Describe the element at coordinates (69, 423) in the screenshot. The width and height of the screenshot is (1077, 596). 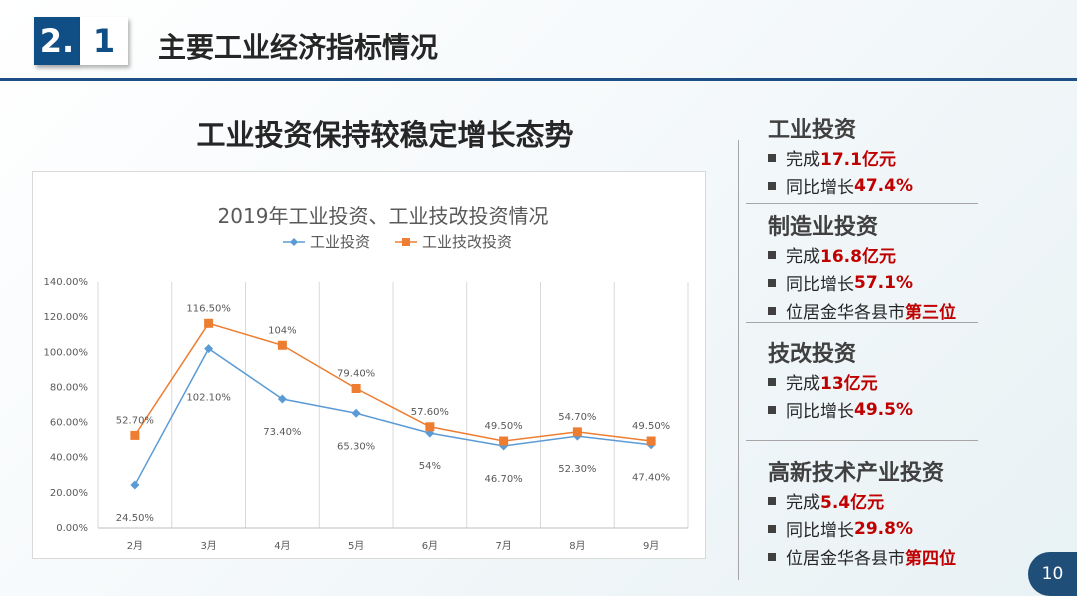
I see `y-tick-label: 60.00%` at that location.